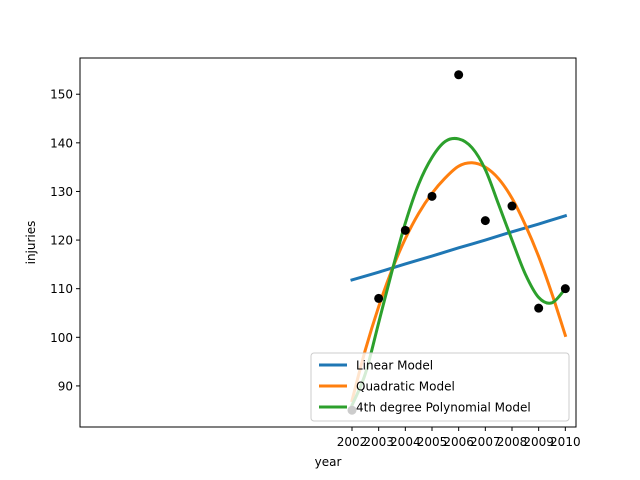  What do you see at coordinates (352, 442) in the screenshot?
I see `x-tick-label: 2002` at bounding box center [352, 442].